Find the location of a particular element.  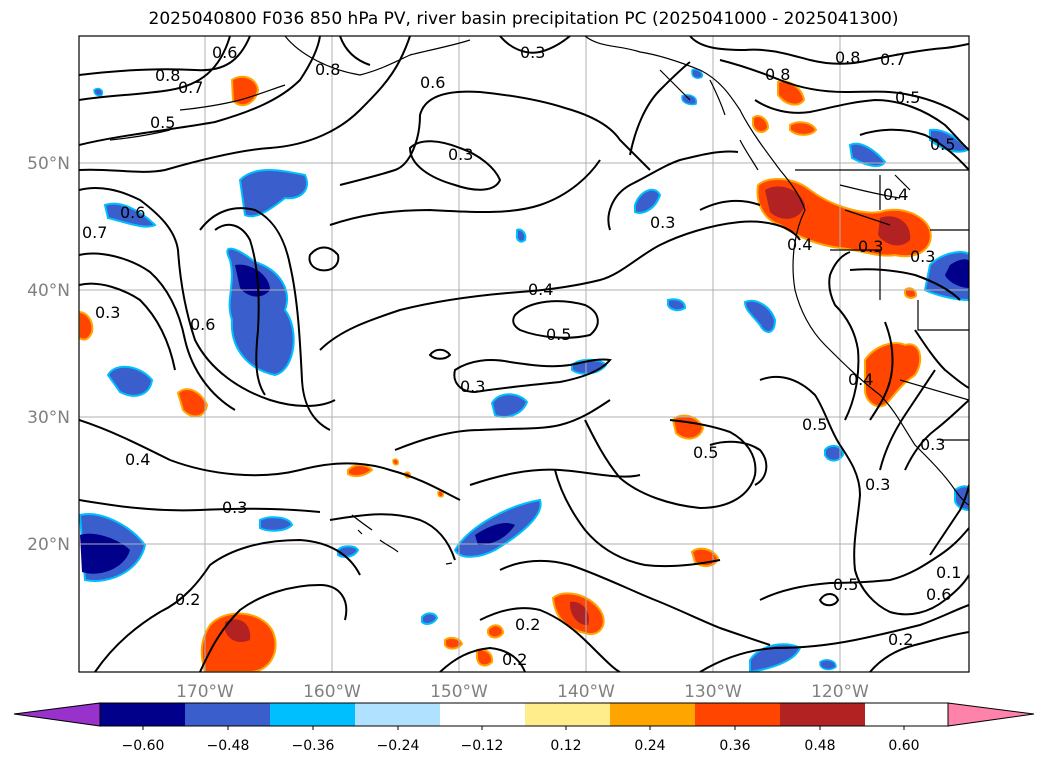

colorbar-extend-low is located at coordinates (57, 714).